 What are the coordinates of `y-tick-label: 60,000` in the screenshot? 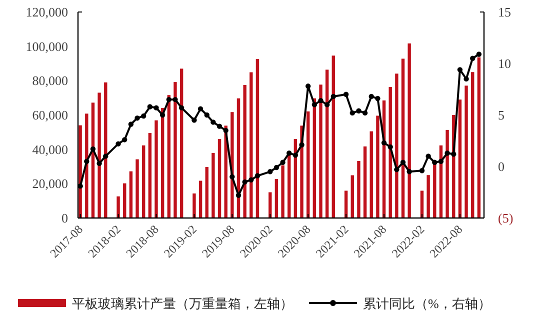 It's located at (50, 115).